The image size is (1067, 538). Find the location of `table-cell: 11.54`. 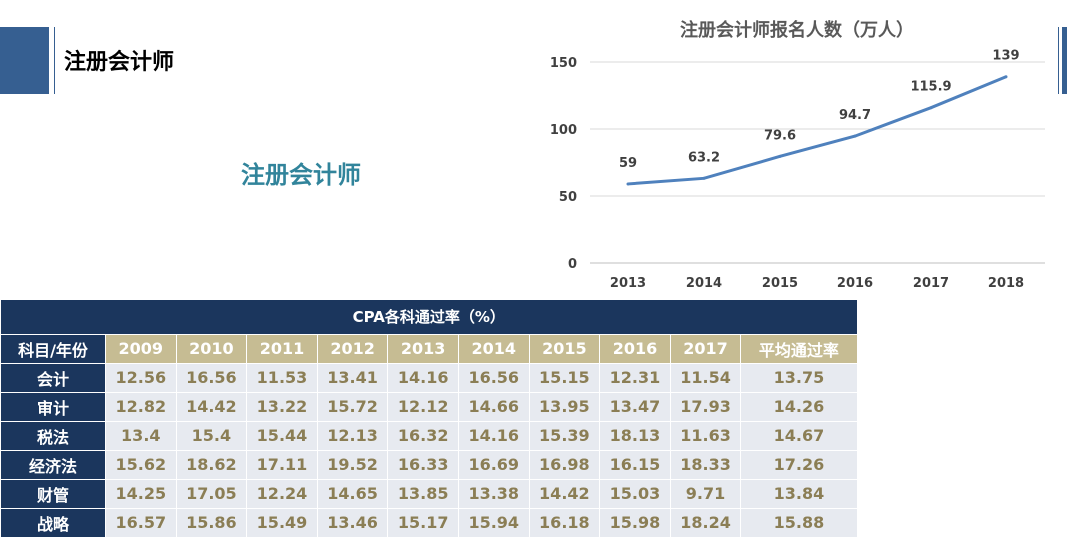

table-cell: 11.54 is located at coordinates (705, 377).